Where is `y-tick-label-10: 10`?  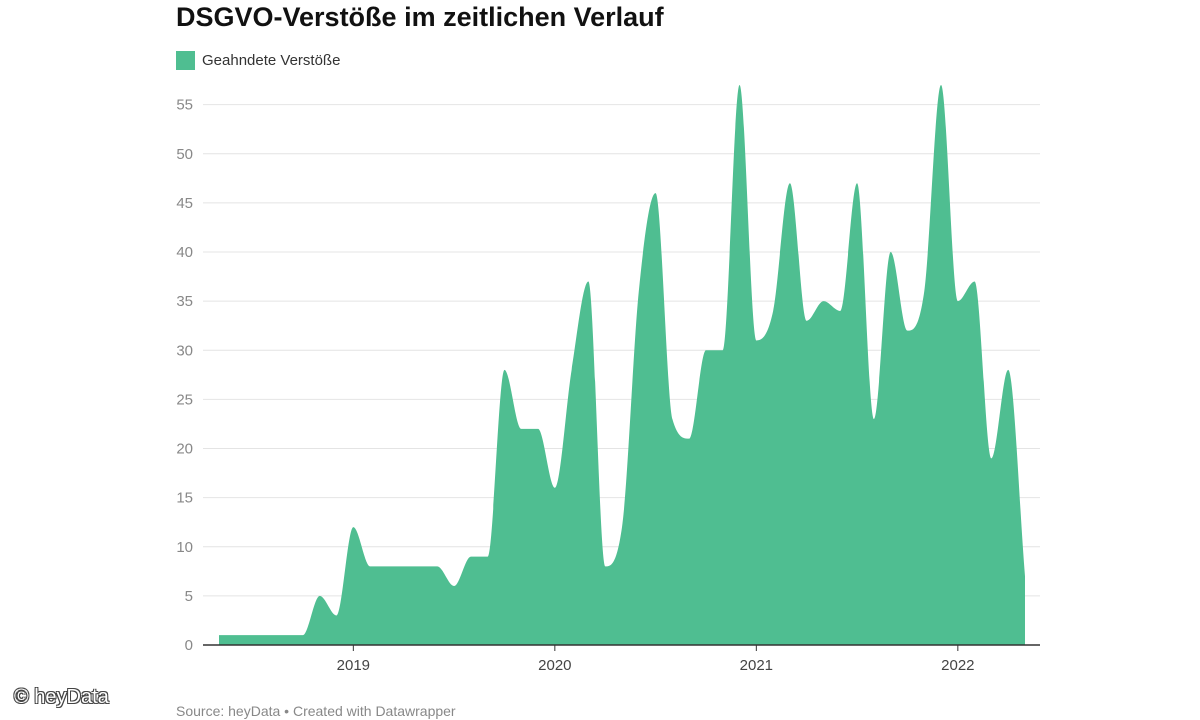 y-tick-label-10: 10 is located at coordinates (184, 547).